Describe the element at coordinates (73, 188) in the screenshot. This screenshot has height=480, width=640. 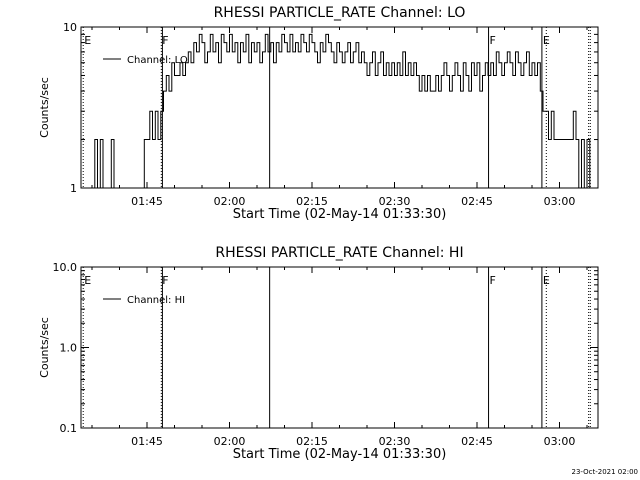
I see `y-tick-label: 1` at that location.